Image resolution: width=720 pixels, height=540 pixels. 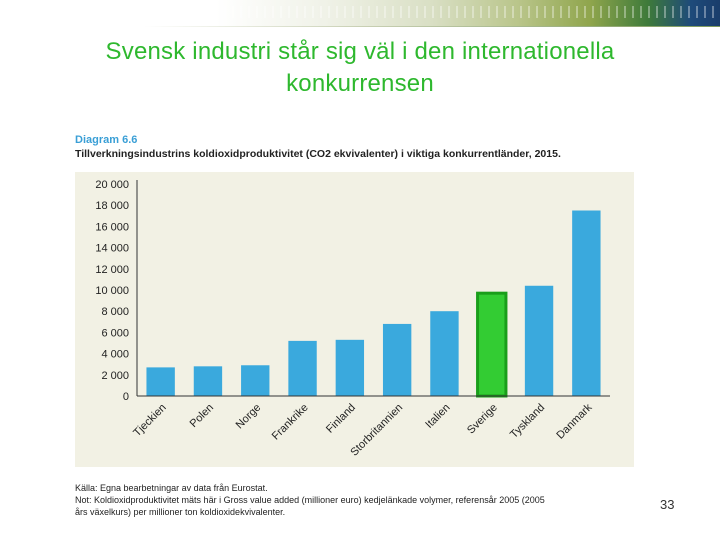 What do you see at coordinates (112, 291) in the screenshot?
I see `y-tick-label: 10 000` at bounding box center [112, 291].